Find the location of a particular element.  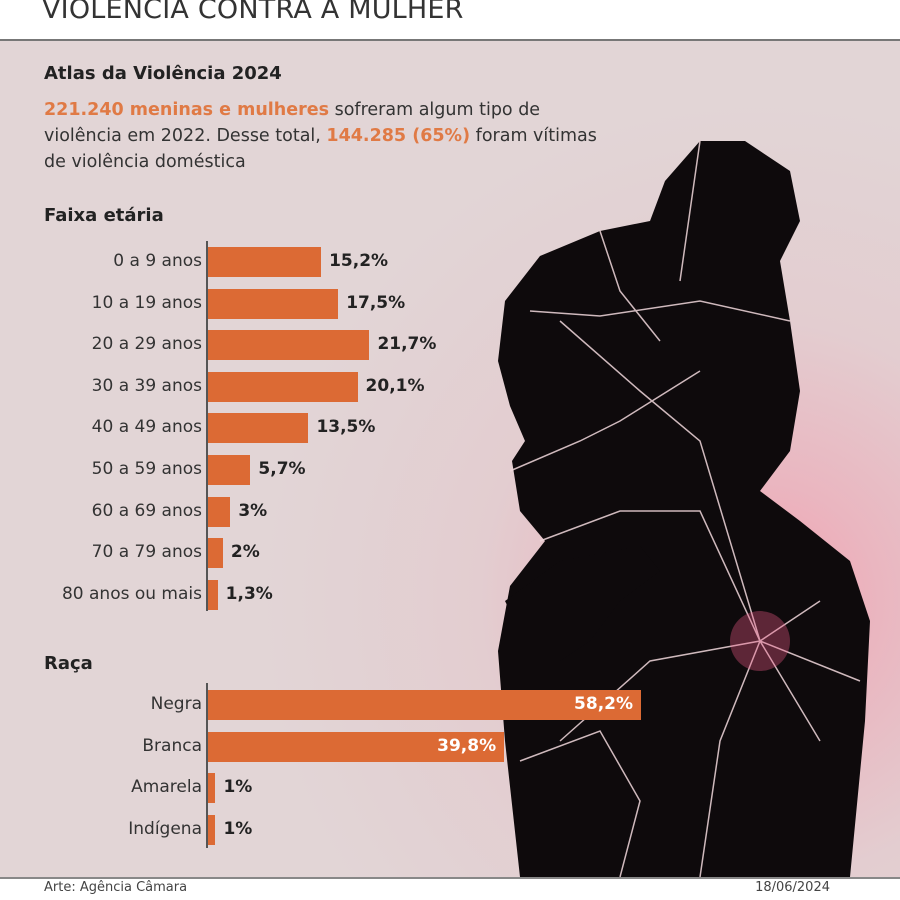

intro-highlight-total: 221.240 meninas e mulheres is located at coordinates (187, 110).